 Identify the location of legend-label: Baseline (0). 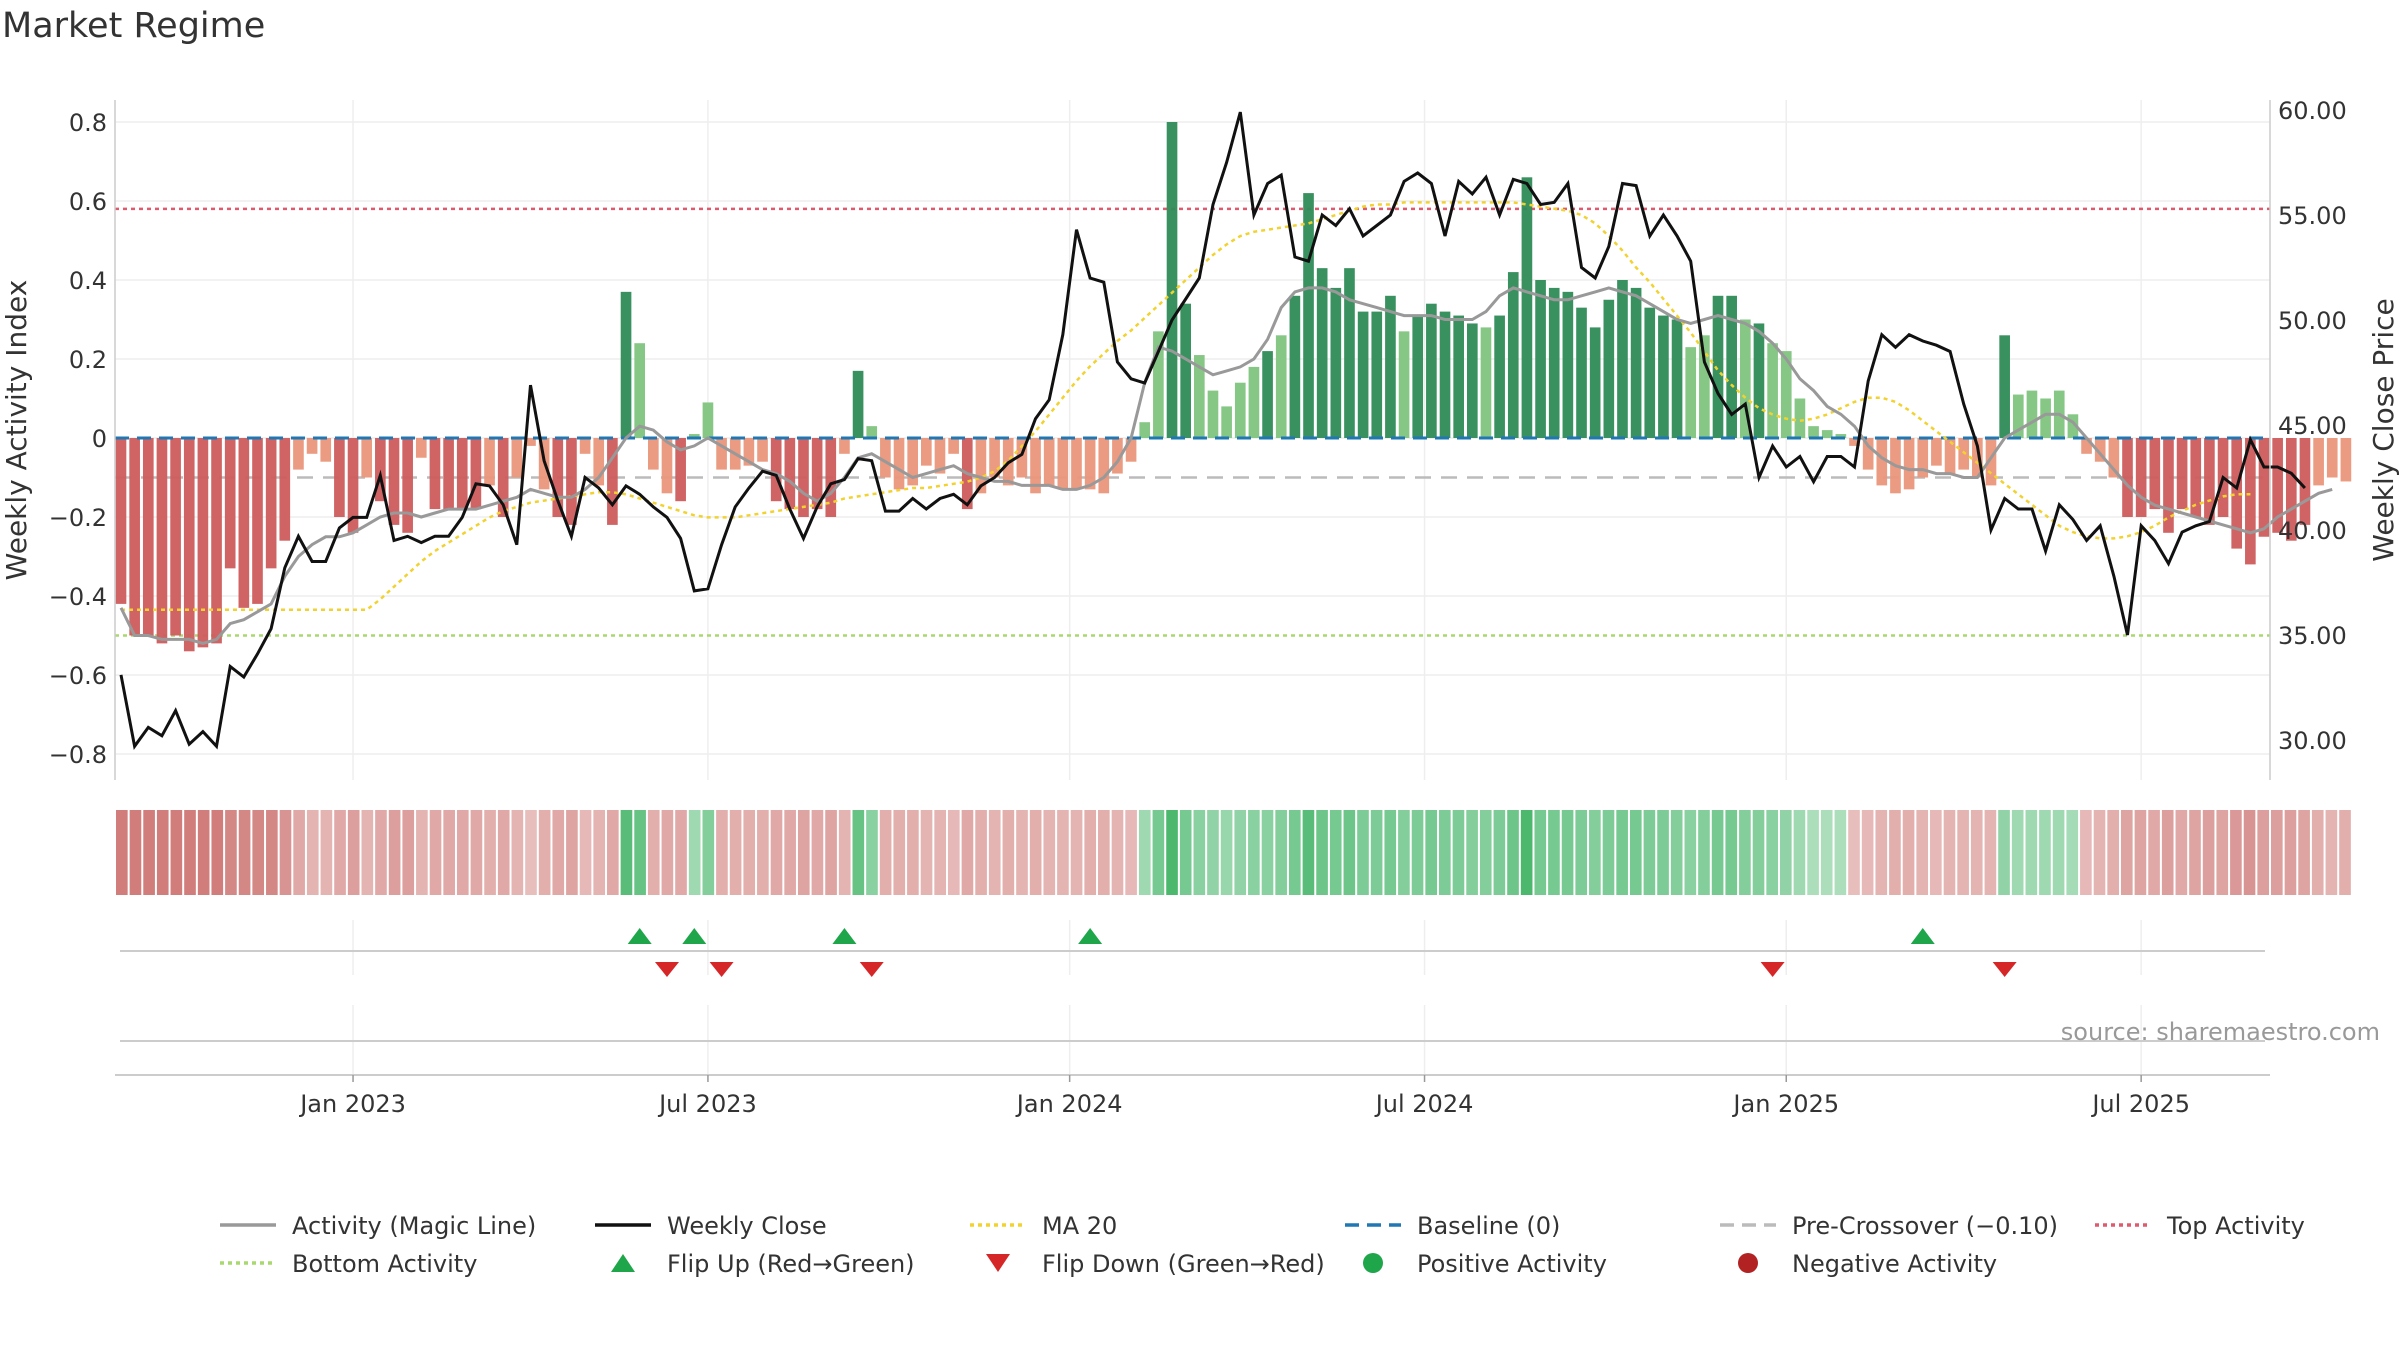
(1488, 1226).